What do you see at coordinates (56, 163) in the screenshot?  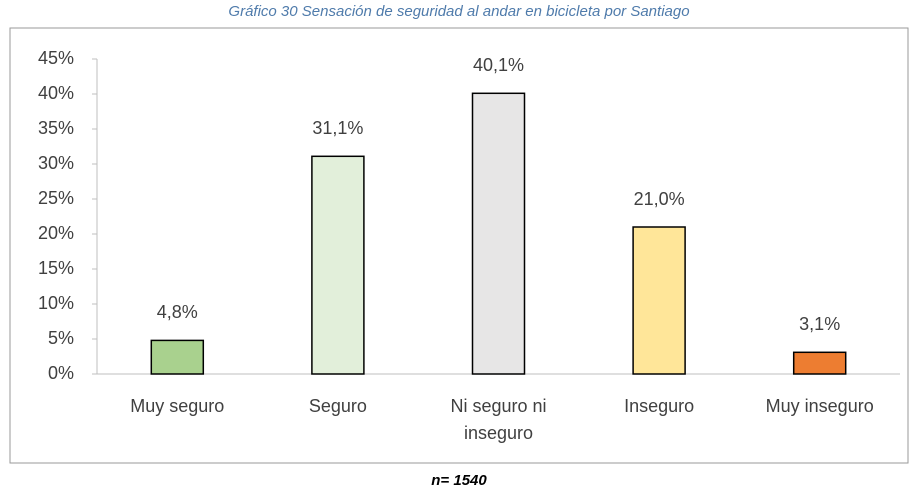 I see `y-tick-label: 30%` at bounding box center [56, 163].